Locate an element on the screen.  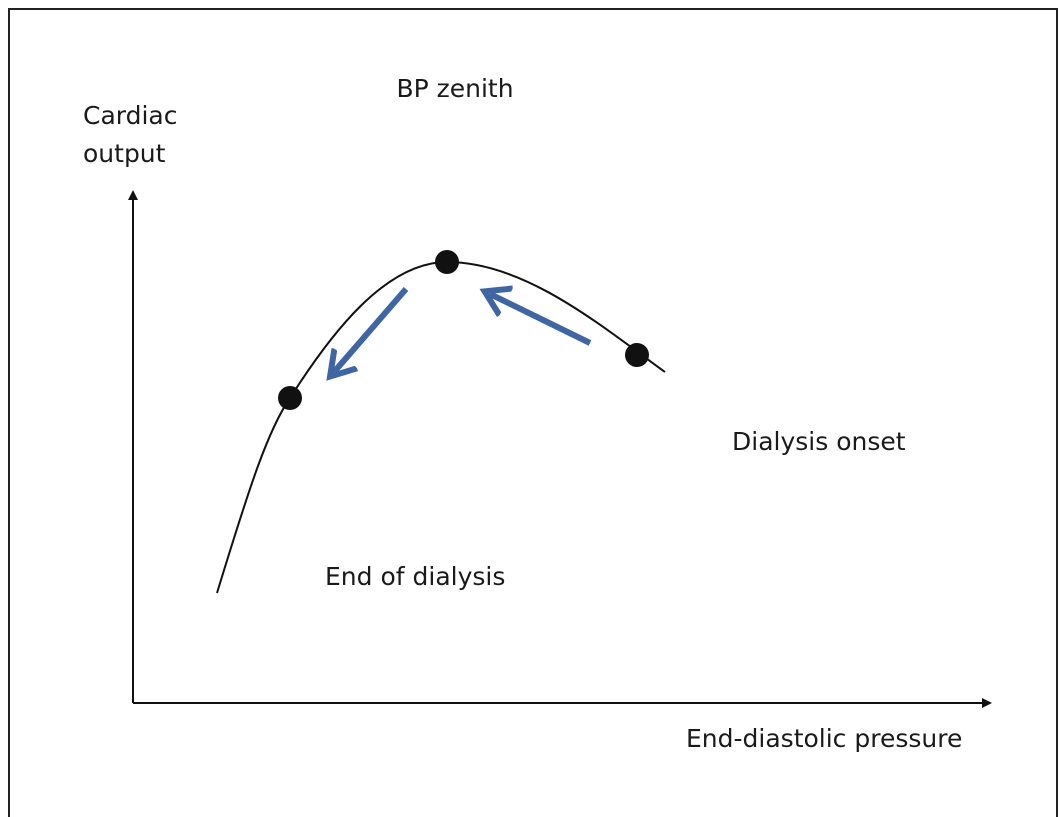
annotation: End of dialysis is located at coordinates (415, 576).